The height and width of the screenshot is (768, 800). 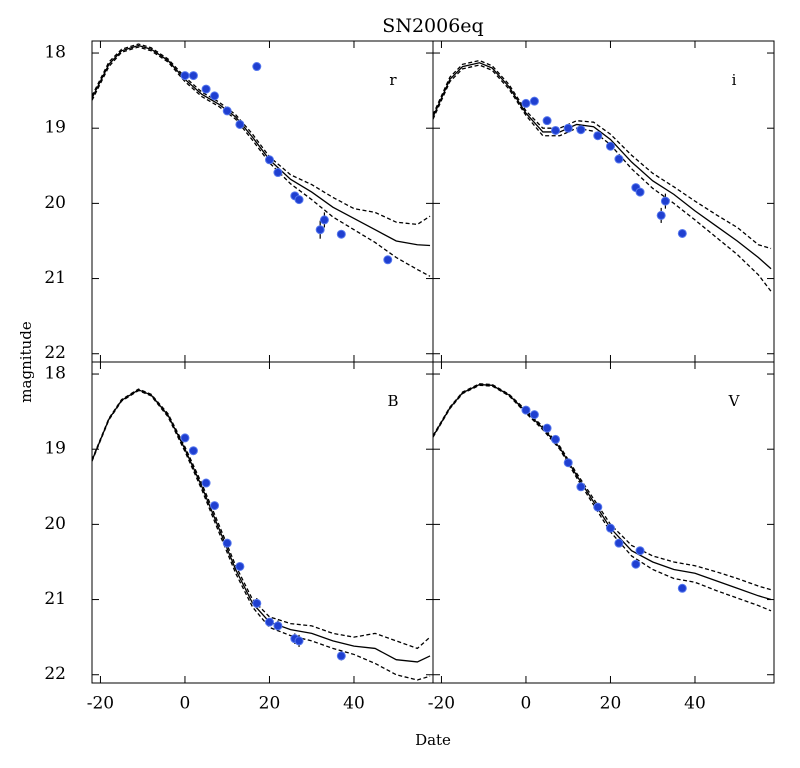 I want to click on band-label: V, so click(x=734, y=401).